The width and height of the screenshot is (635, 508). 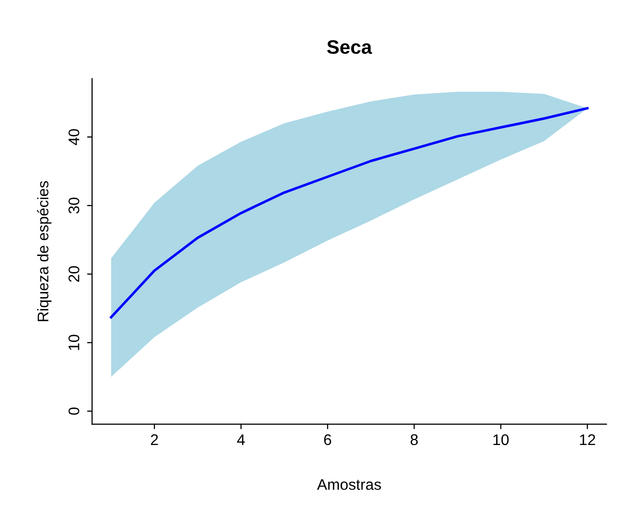 What do you see at coordinates (328, 440) in the screenshot?
I see `x-tick-label: 6` at bounding box center [328, 440].